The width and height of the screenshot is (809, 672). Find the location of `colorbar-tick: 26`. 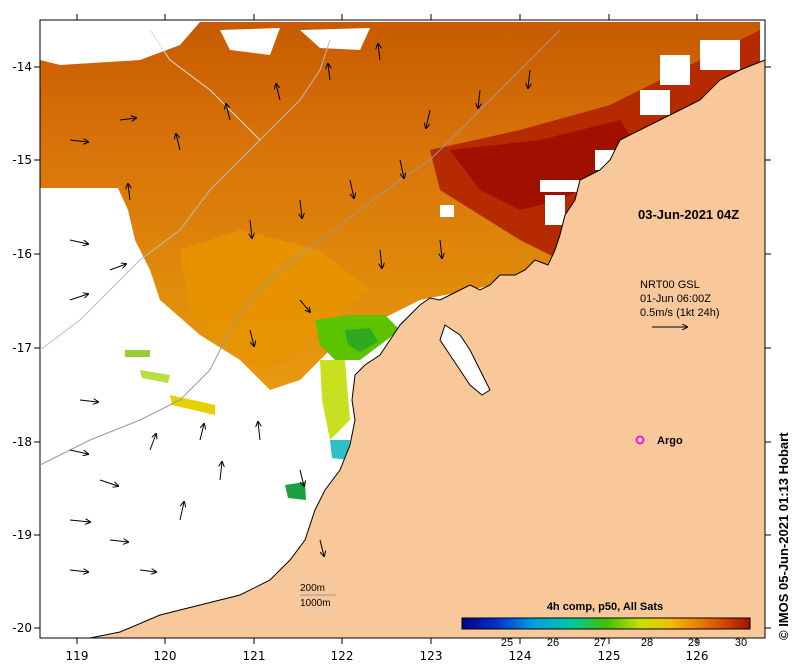

colorbar-tick: 26 is located at coordinates (553, 643).